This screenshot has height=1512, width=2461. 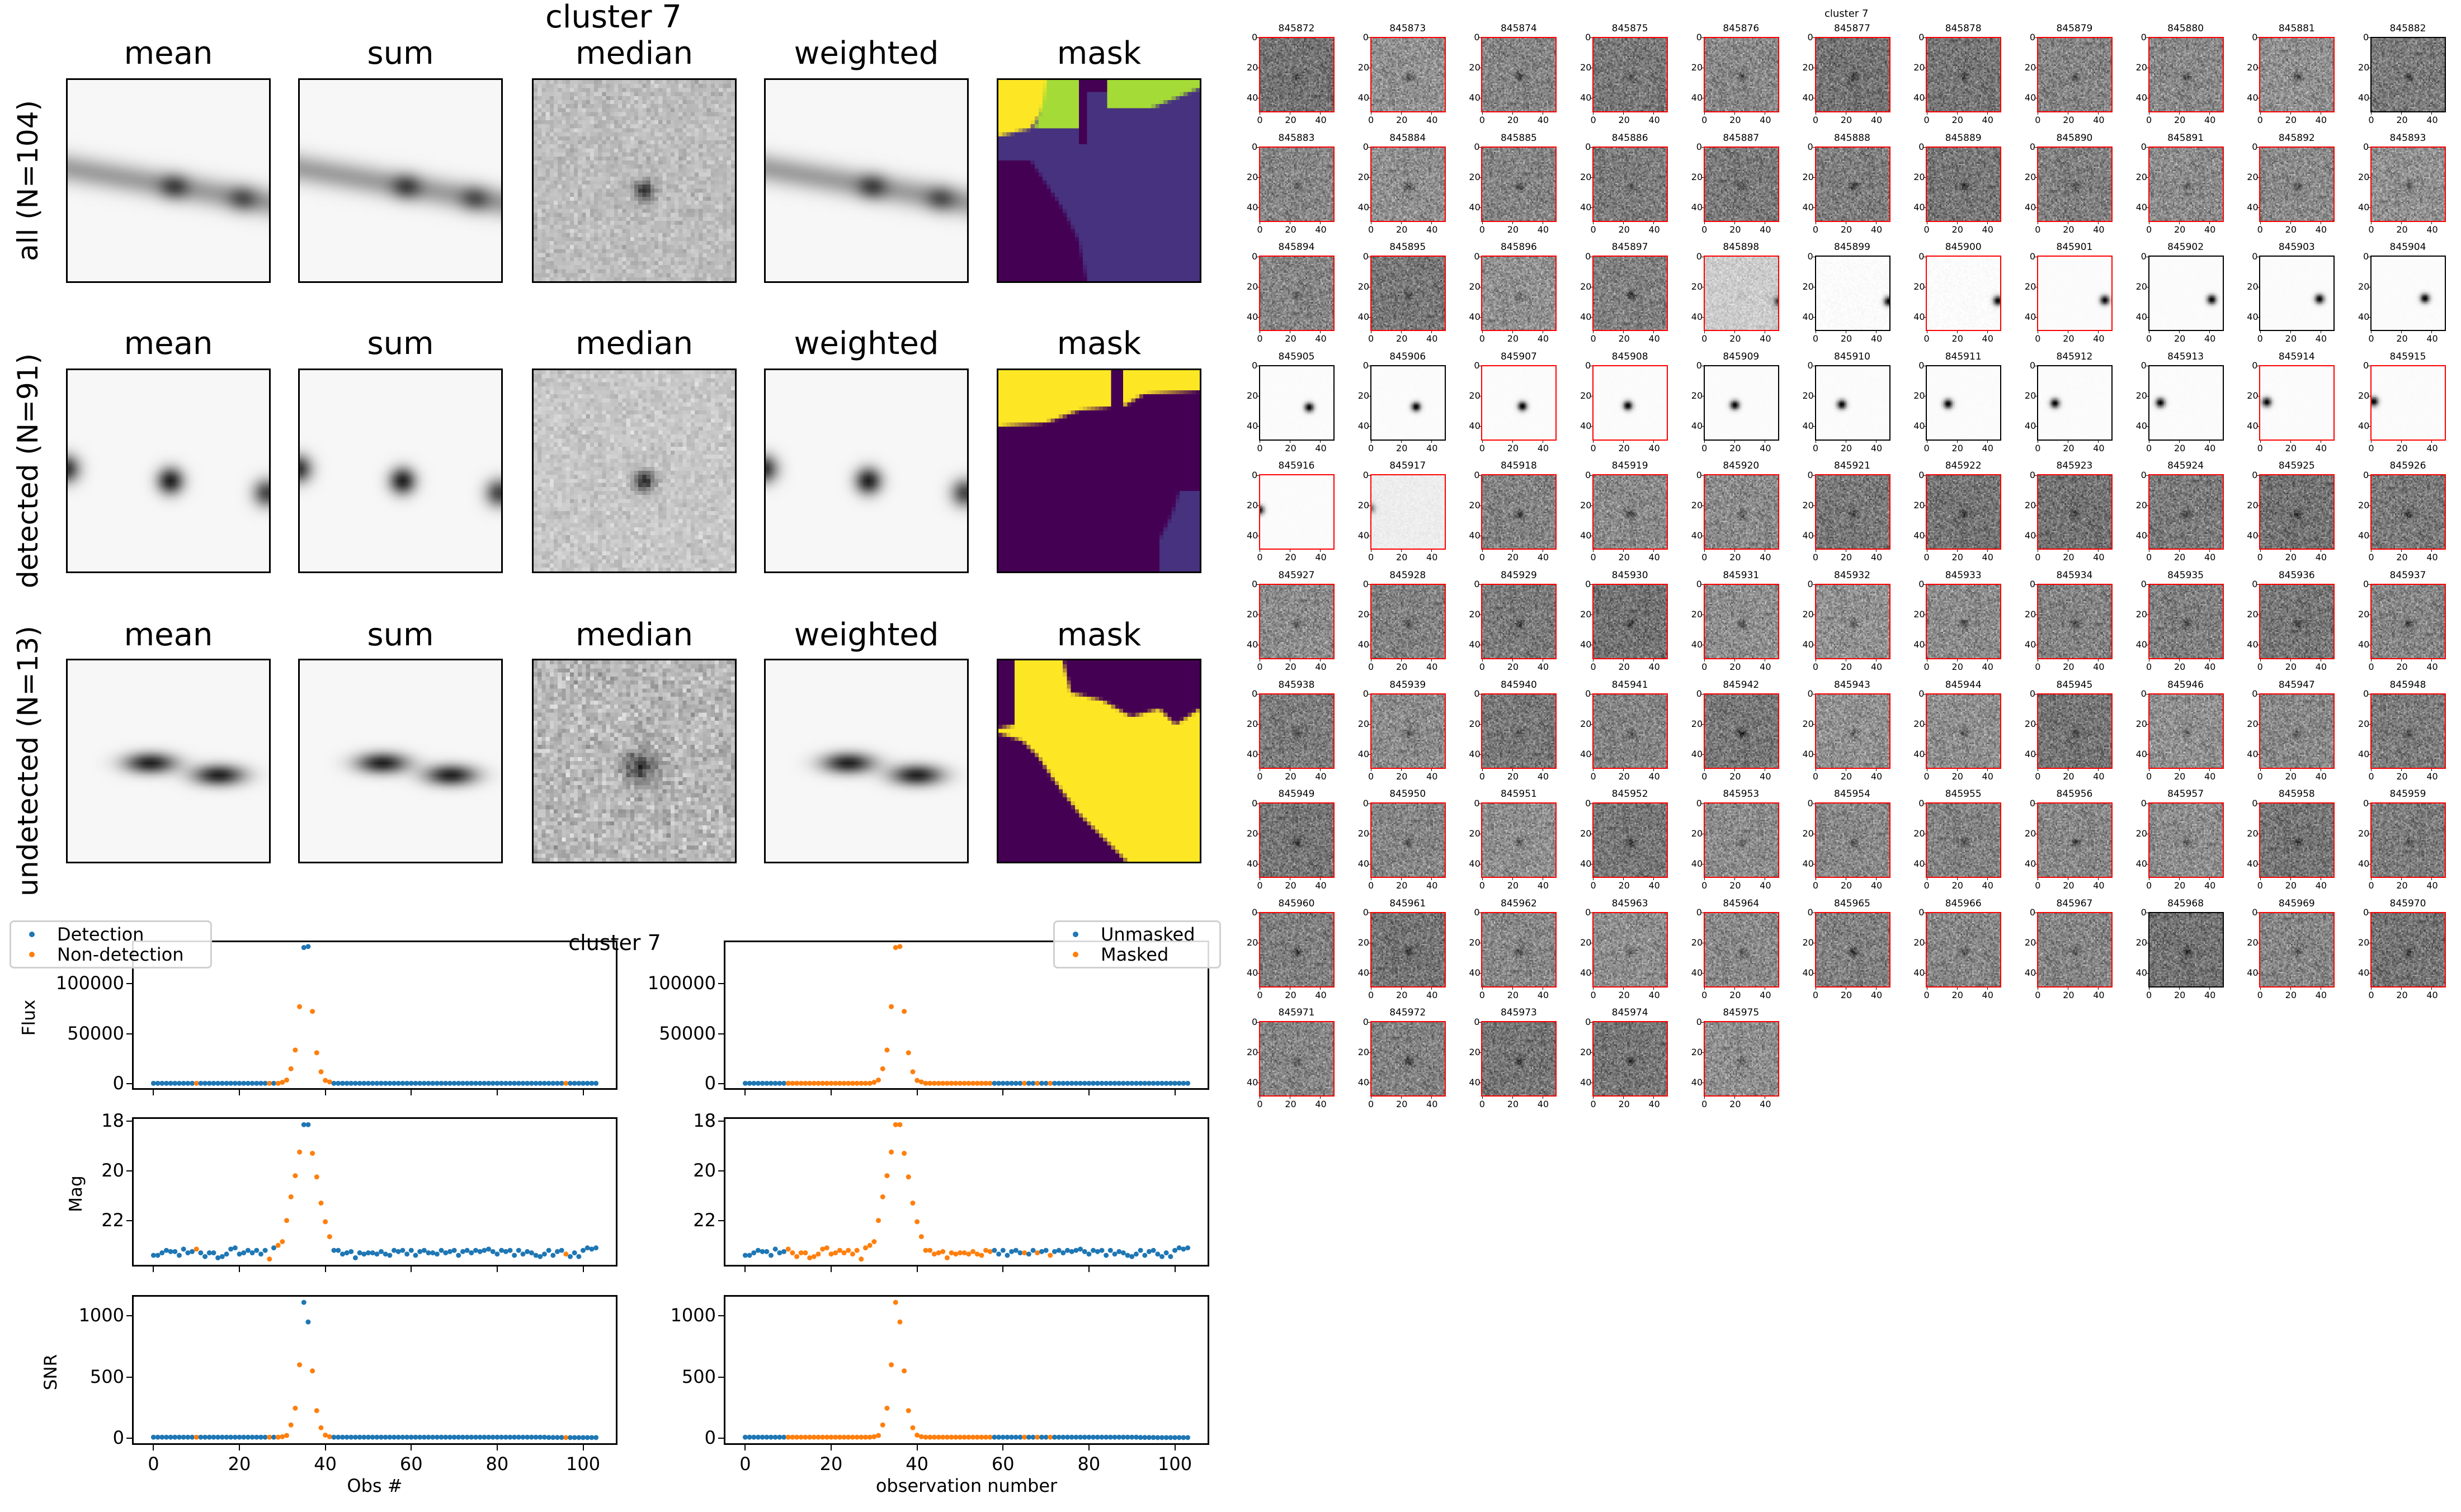 What do you see at coordinates (1137, 934) in the screenshot?
I see `legend-entry: Unmasked` at bounding box center [1137, 934].